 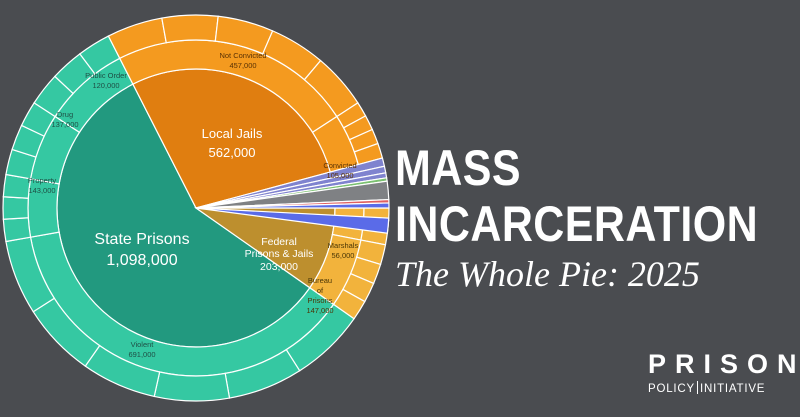 I want to click on logo-bottom-right: INITIATIVE, so click(x=732, y=389).